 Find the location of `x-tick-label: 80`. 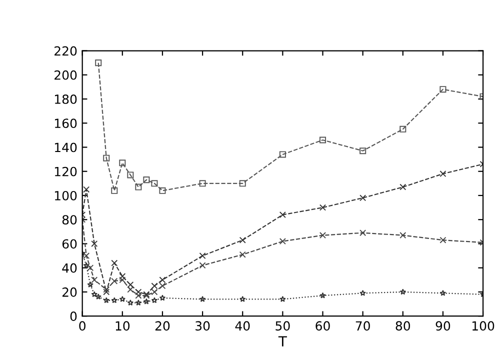

x-tick-label: 80 is located at coordinates (403, 326).